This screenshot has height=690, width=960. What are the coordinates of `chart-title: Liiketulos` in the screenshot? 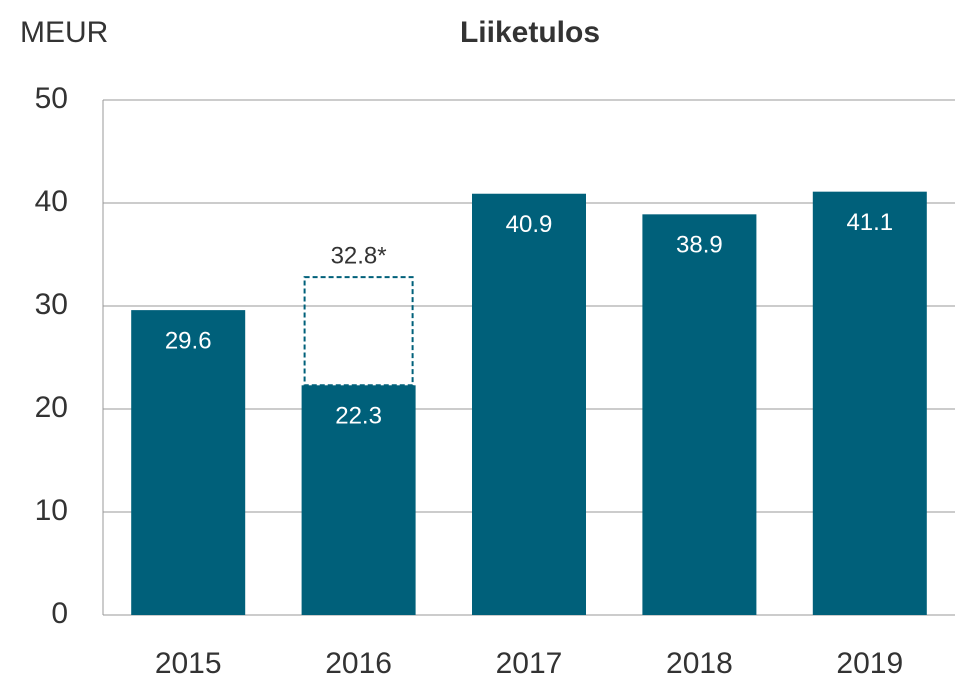 It's located at (530, 32).